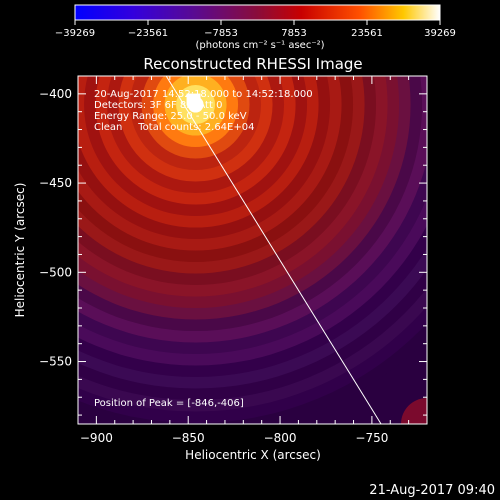 This screenshot has width=500, height=500. I want to click on y-tick-label: −400, so click(55, 94).